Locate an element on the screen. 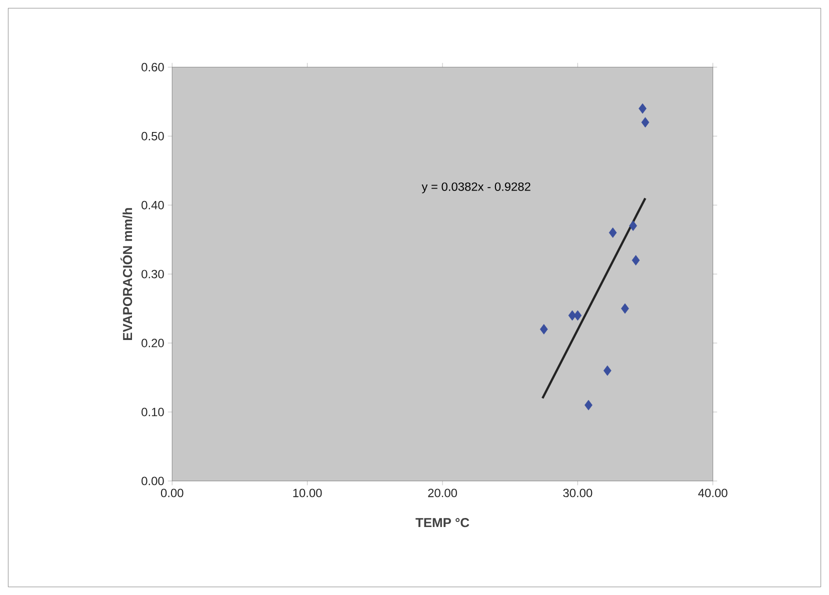  y-axis-title: EVAPORACIÓN mm/h is located at coordinates (126, 274).